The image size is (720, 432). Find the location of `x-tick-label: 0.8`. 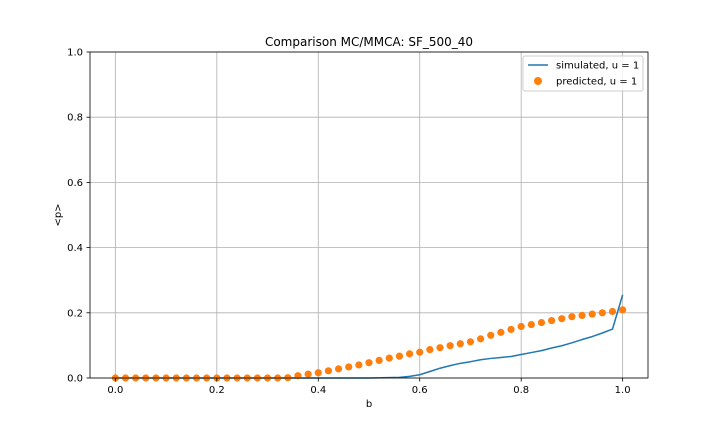

x-tick-label: 0.8 is located at coordinates (521, 390).